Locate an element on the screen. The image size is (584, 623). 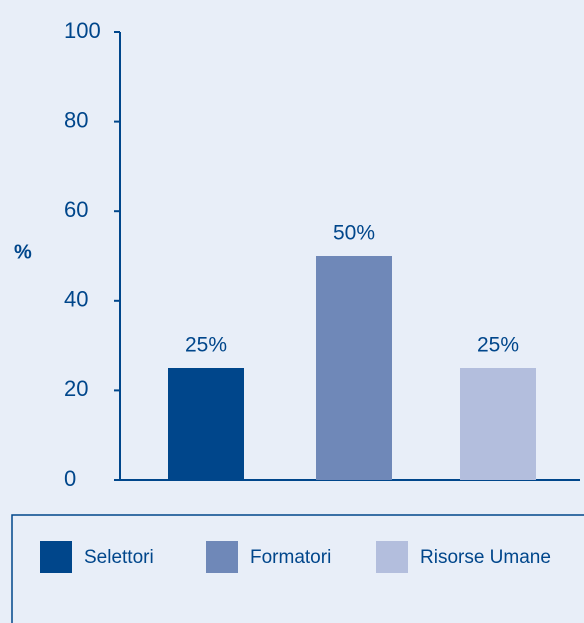
y-axis-label: % is located at coordinates (23, 252).